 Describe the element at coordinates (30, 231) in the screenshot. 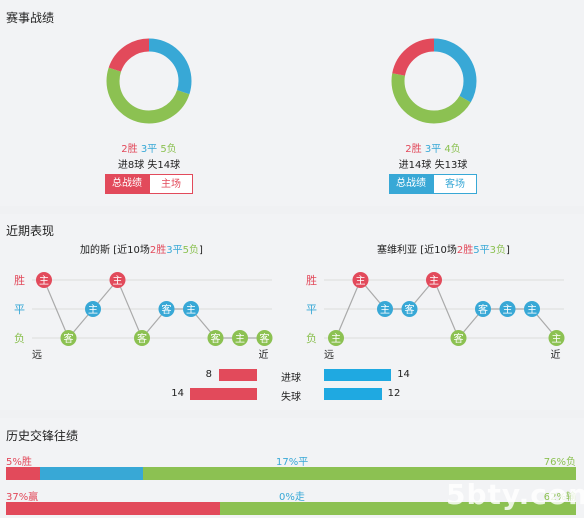

I see `section-title: 近期表现` at that location.